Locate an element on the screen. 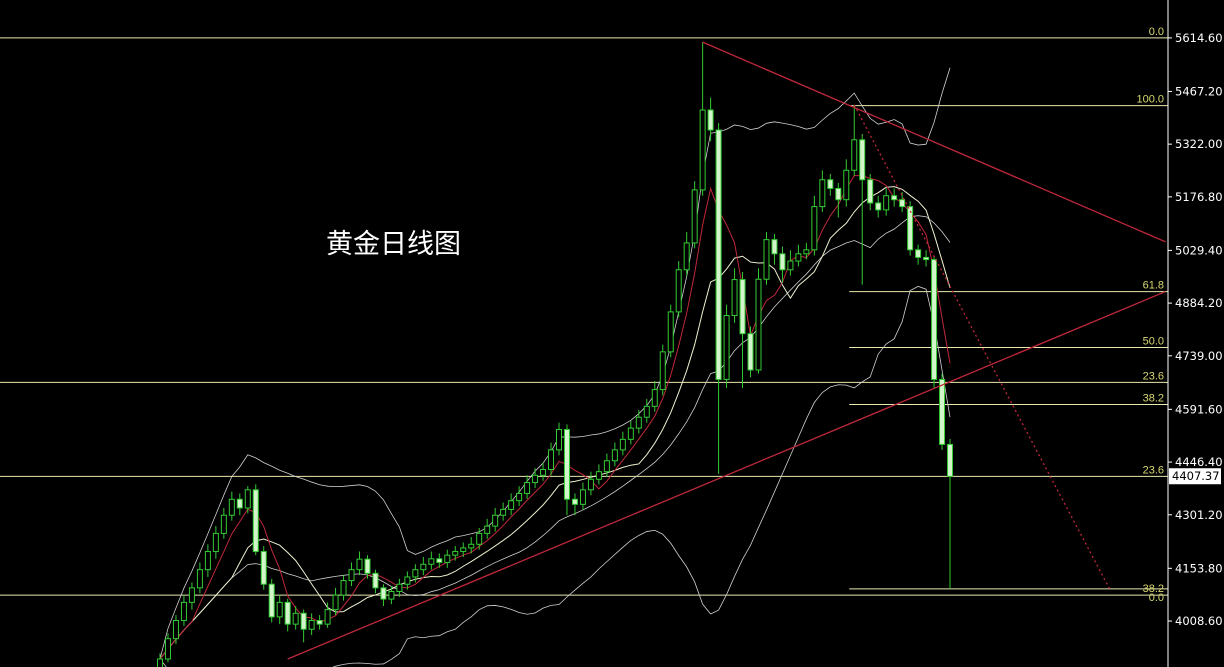  fib-level-label: 38.2 is located at coordinates (1153, 398).